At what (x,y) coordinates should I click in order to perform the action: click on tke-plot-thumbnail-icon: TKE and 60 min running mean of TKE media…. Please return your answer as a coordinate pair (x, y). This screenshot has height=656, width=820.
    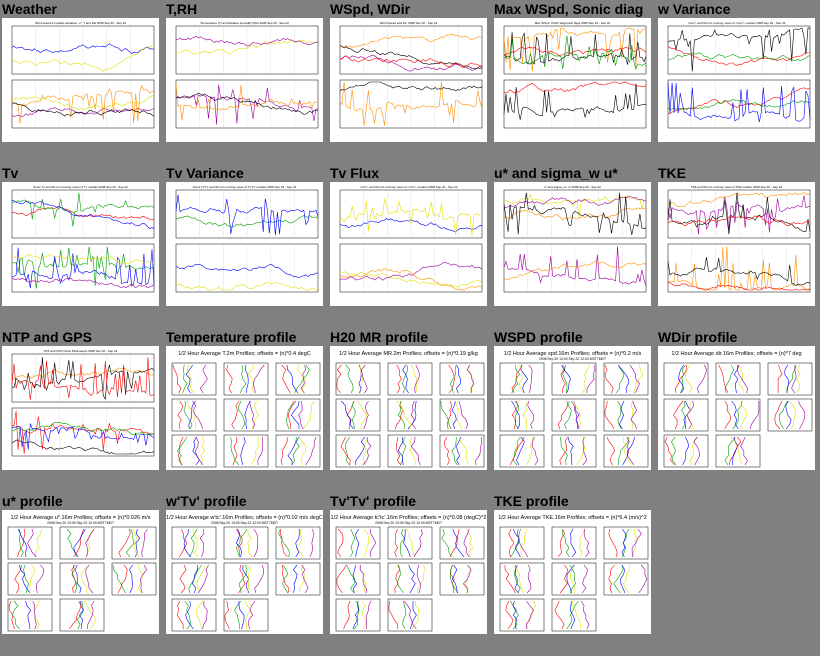
    Looking at the image, I should click on (736, 244).